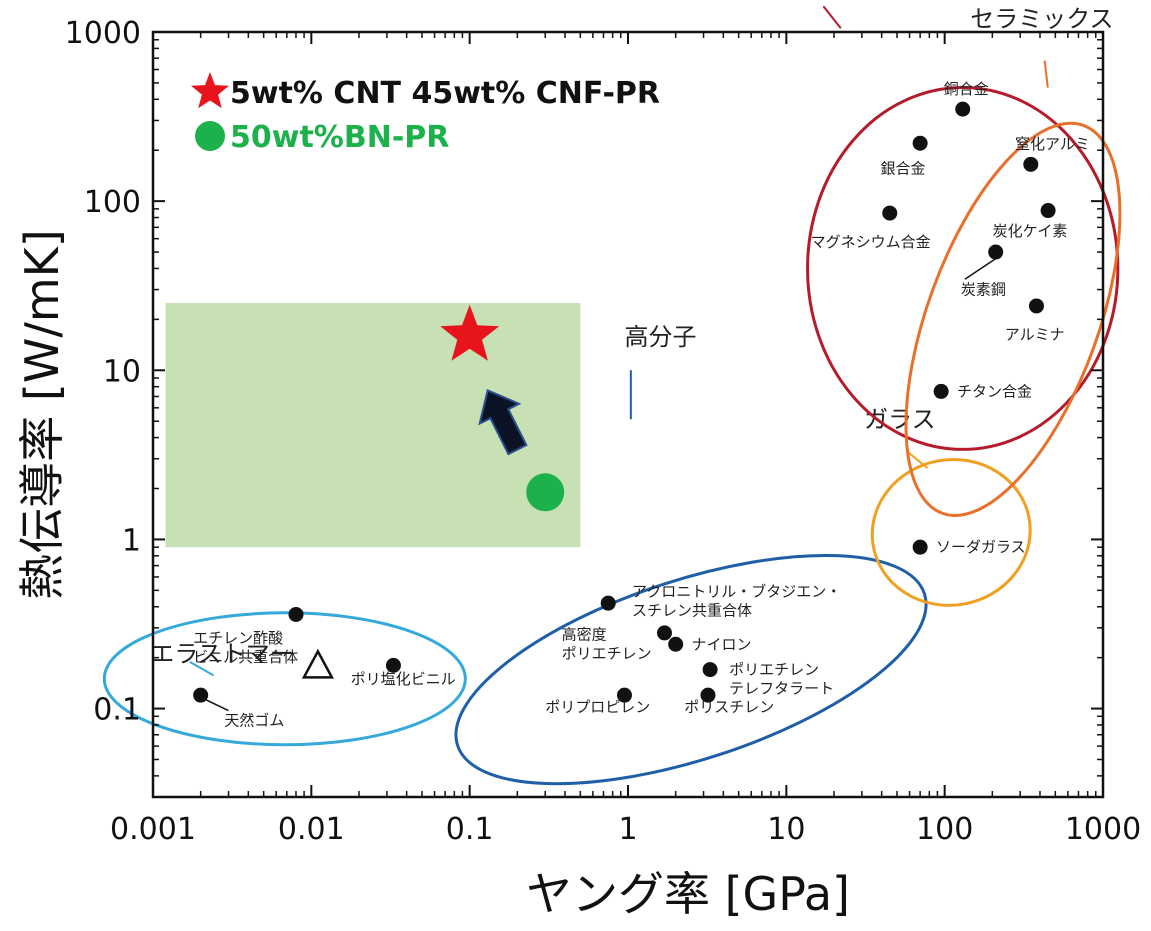  What do you see at coordinates (545, 492) in the screenshot?
I see `green-circle-marker` at bounding box center [545, 492].